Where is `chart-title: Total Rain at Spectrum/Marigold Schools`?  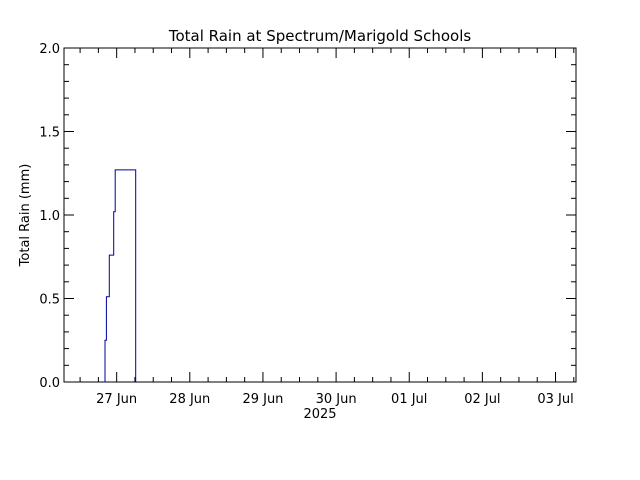
chart-title: Total Rain at Spectrum/Marigold Schools is located at coordinates (320, 36).